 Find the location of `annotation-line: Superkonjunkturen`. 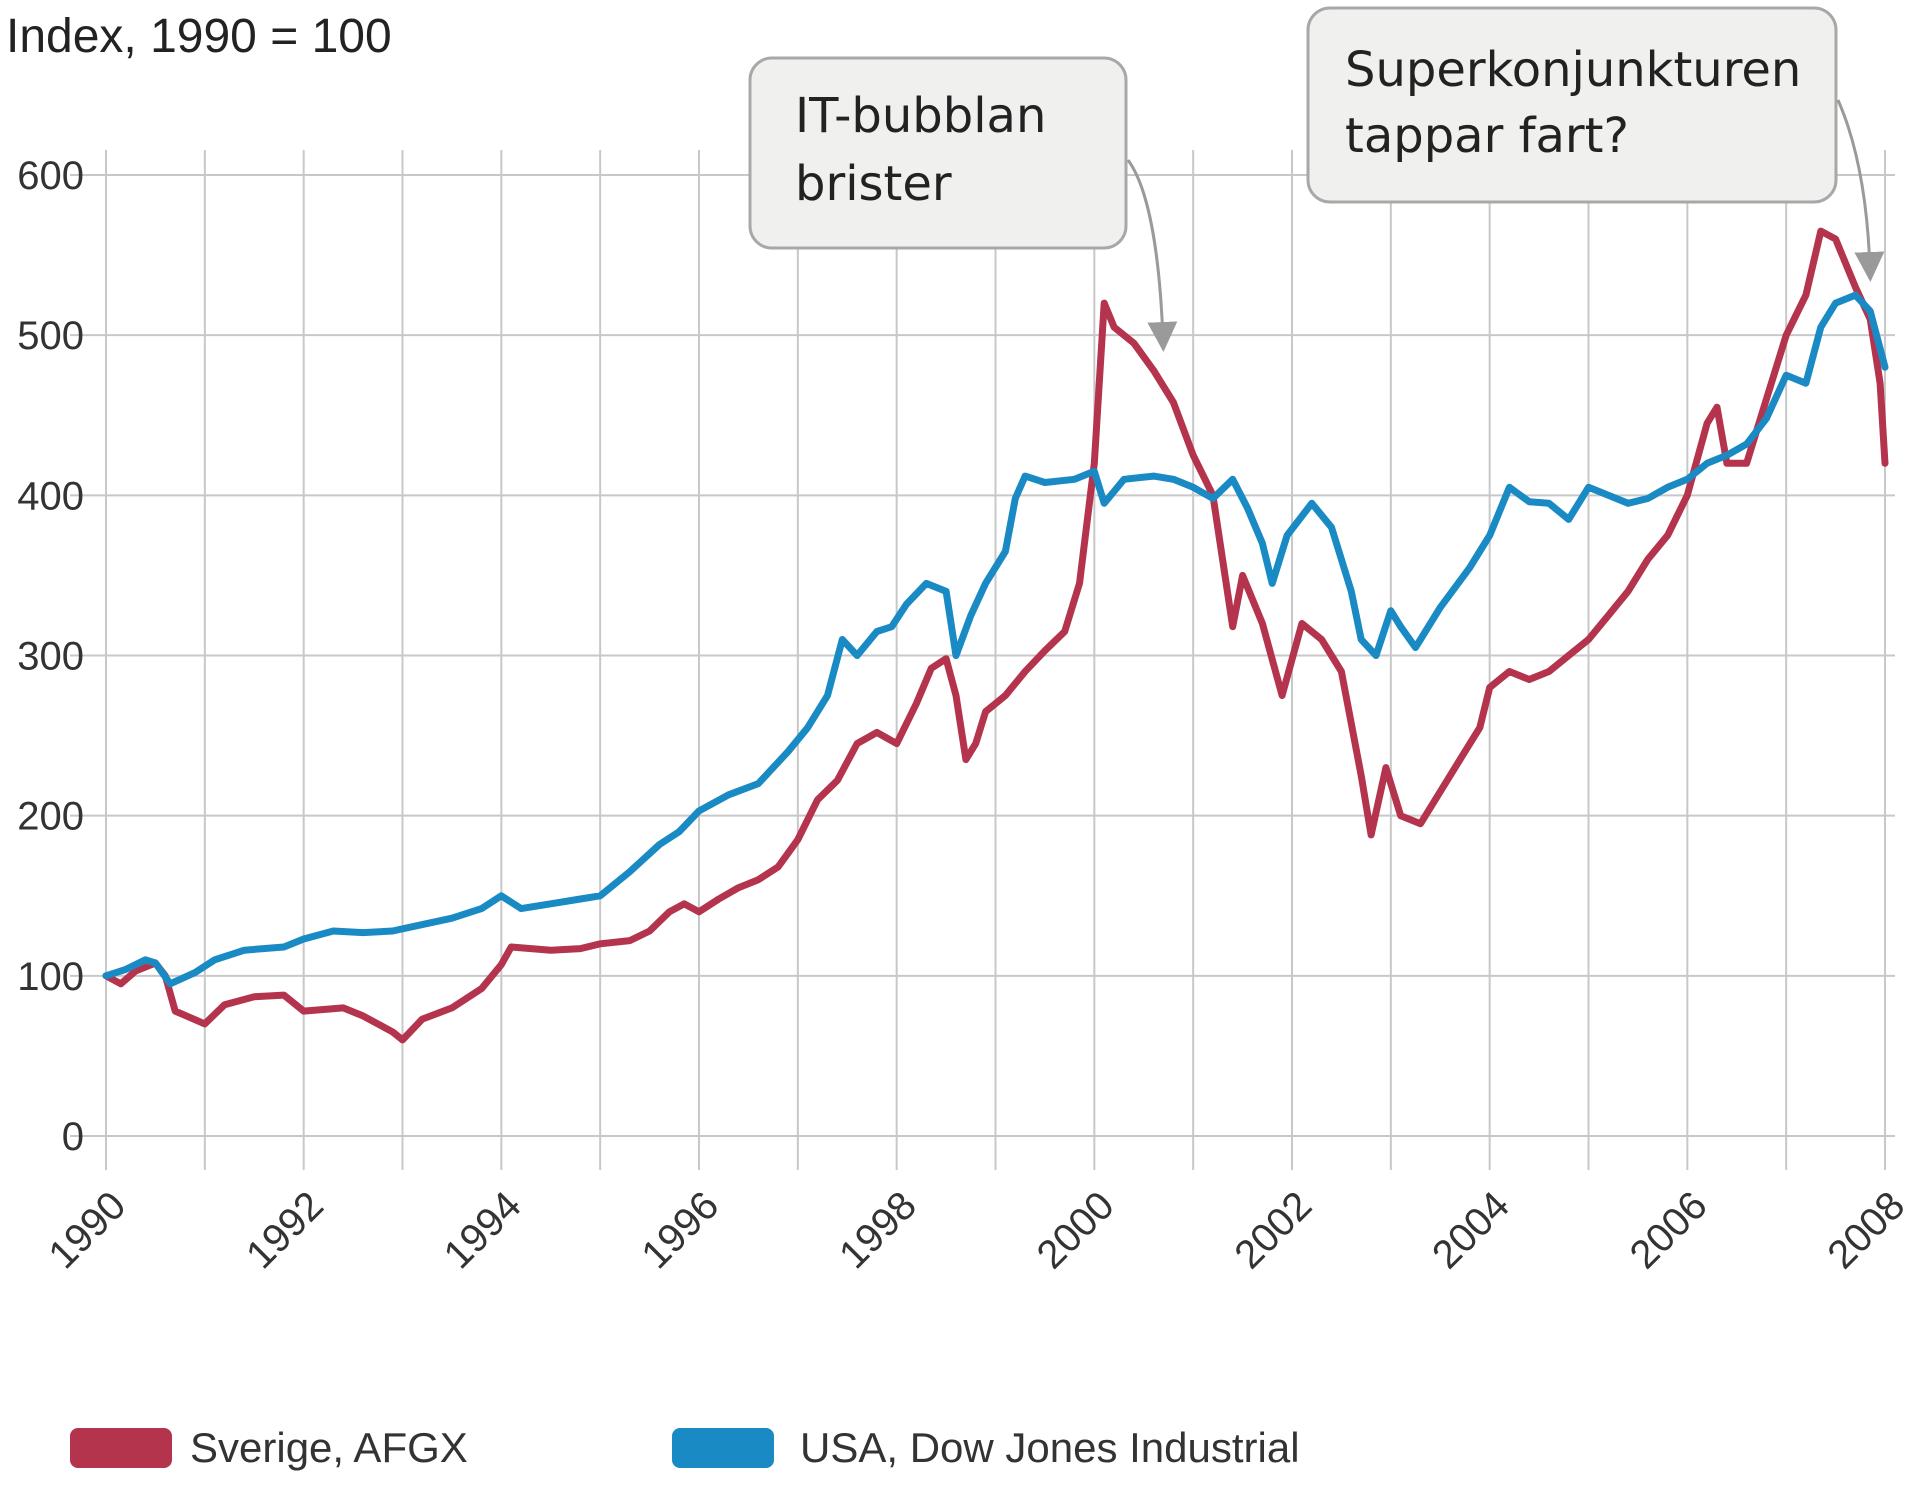

annotation-line: Superkonjunkturen is located at coordinates (1573, 70).